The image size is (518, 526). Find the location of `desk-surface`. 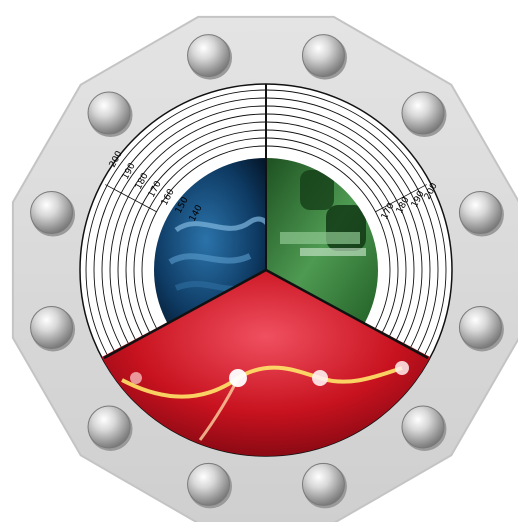

desk-surface is located at coordinates (320, 238).